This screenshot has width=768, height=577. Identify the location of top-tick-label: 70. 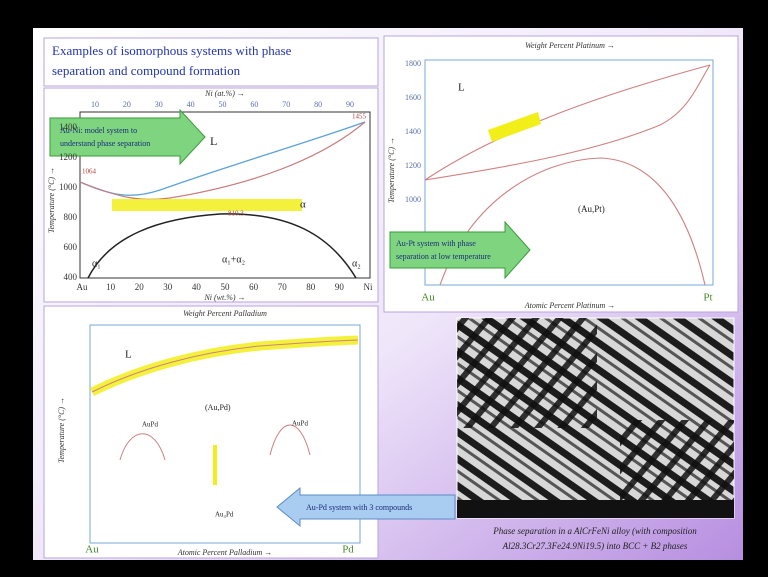
(286, 104).